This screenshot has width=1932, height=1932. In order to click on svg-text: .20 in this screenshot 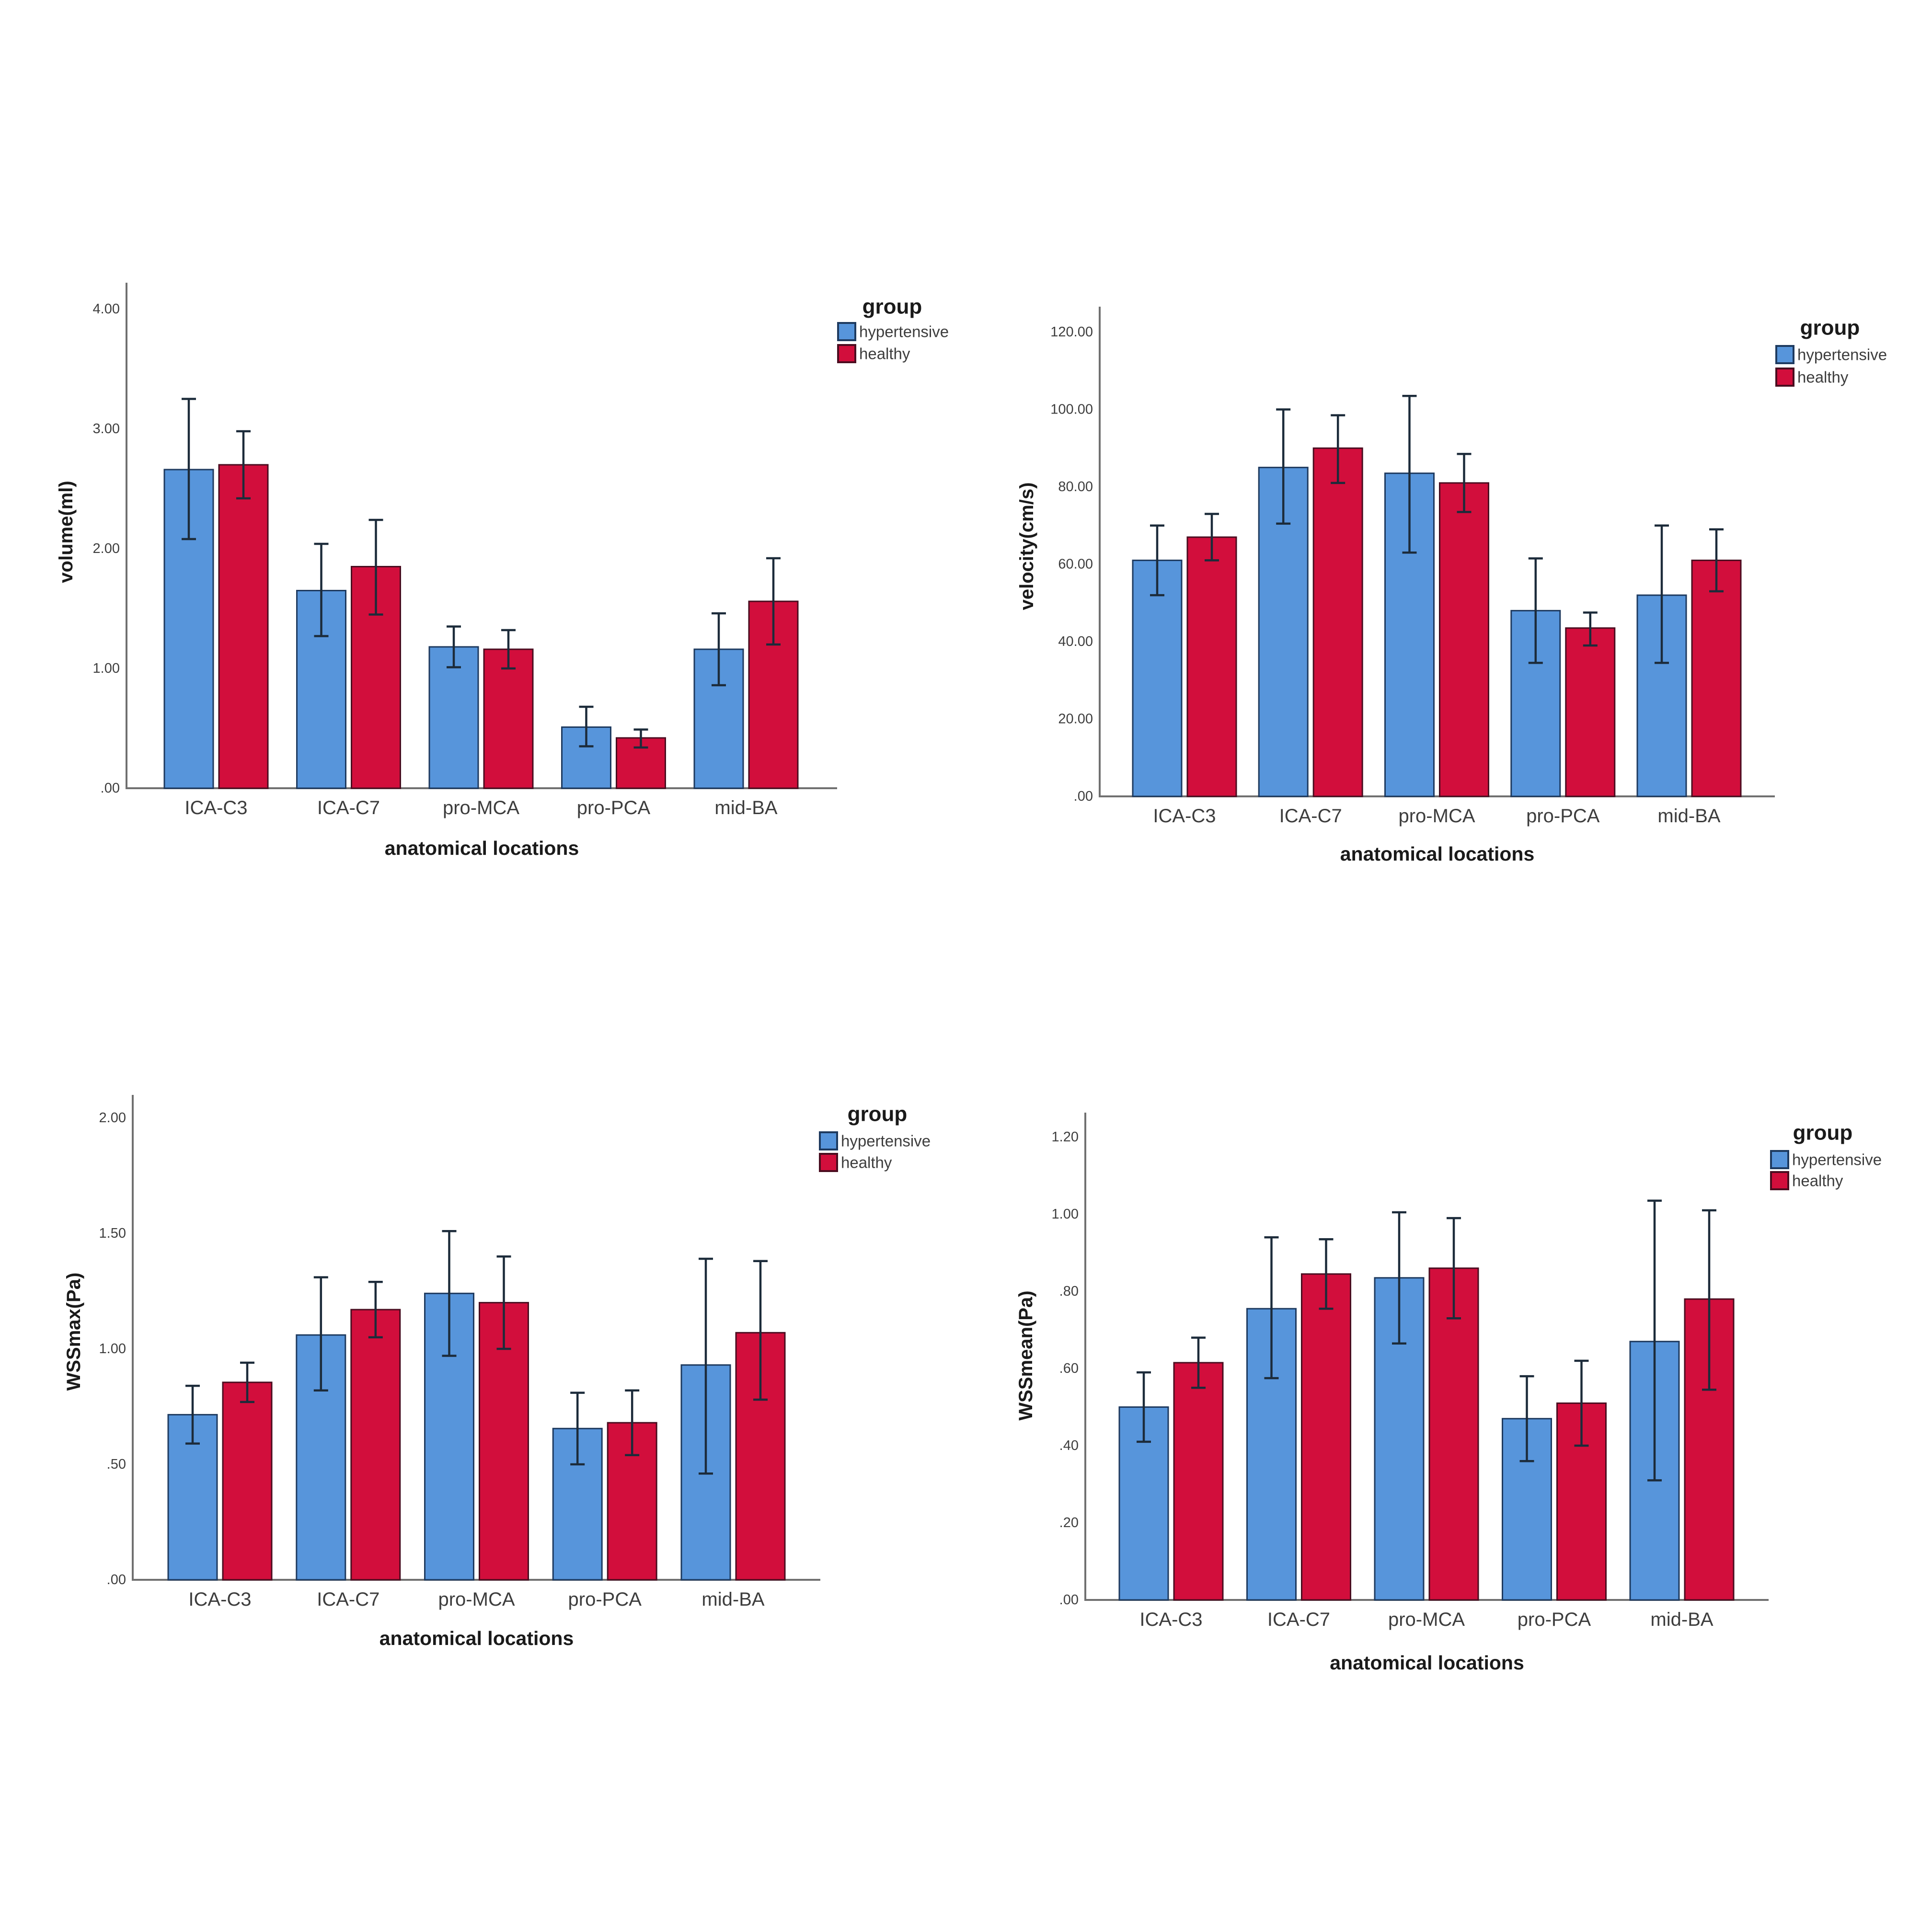, I will do `click(1069, 1522)`.